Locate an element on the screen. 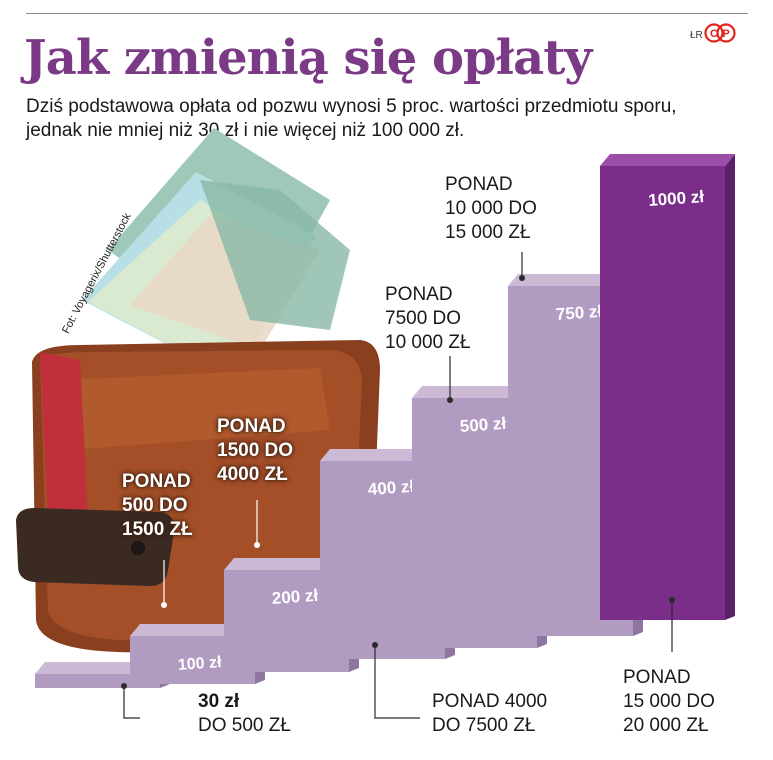 The height and width of the screenshot is (760, 773). category-label: PONAD 15 000 DO 20 000 ZŁ is located at coordinates (669, 702).